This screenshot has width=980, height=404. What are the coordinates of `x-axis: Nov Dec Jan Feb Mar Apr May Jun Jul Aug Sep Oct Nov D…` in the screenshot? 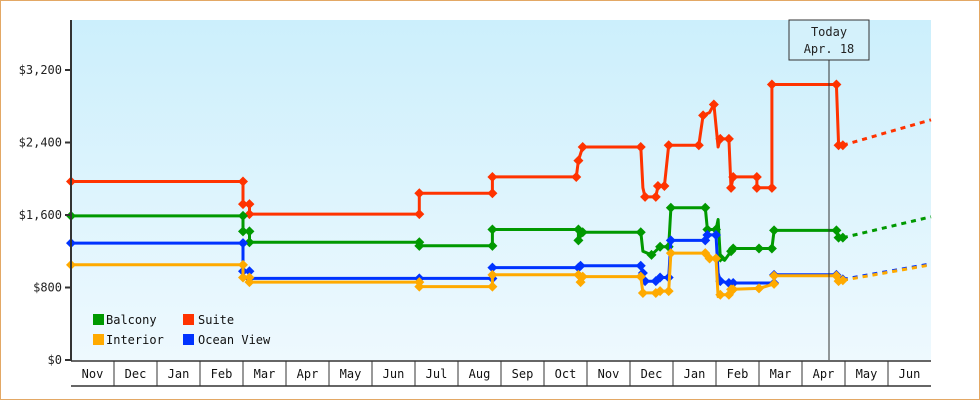 It's located at (501, 373).